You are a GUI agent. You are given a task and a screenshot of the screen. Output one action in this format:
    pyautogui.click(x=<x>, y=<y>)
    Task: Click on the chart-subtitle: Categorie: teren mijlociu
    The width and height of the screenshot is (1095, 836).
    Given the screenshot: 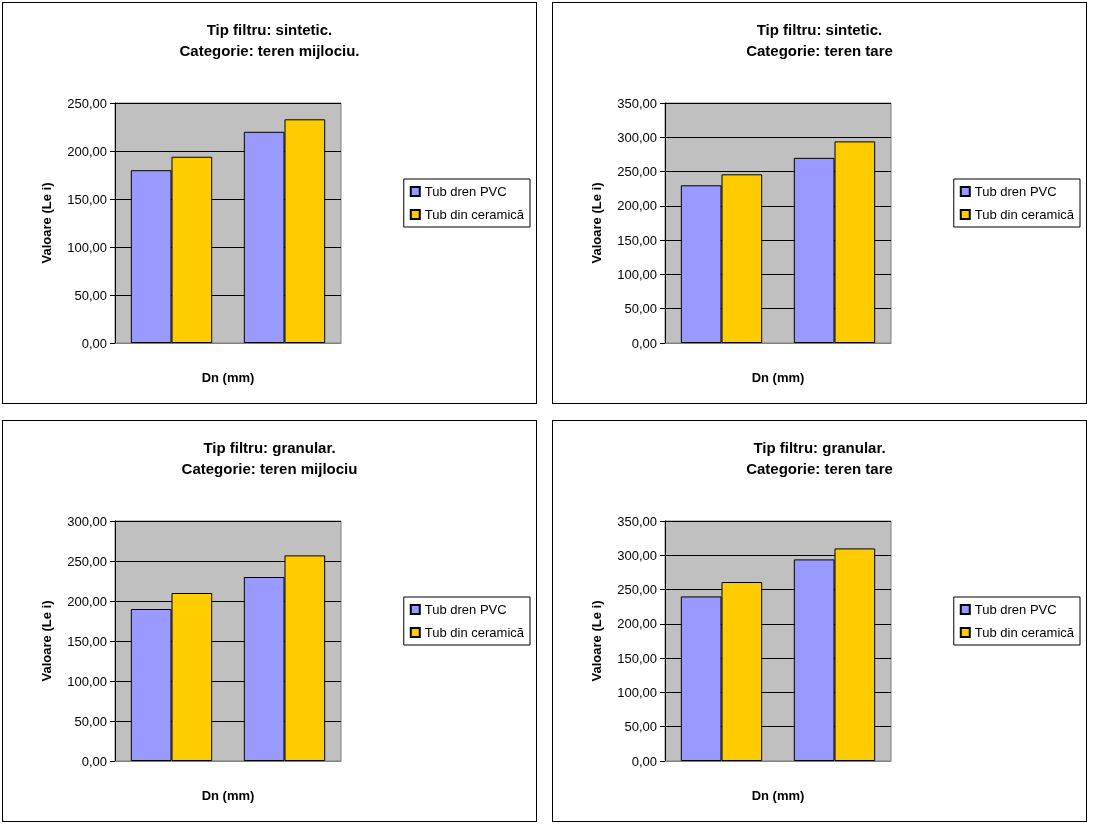 What is the action you would take?
    pyautogui.click(x=269, y=468)
    